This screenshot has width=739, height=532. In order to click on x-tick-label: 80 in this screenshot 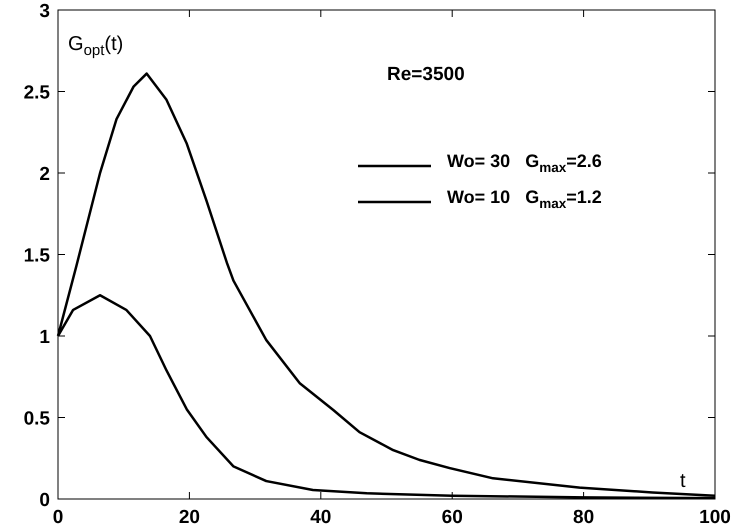, I will do `click(583, 517)`.